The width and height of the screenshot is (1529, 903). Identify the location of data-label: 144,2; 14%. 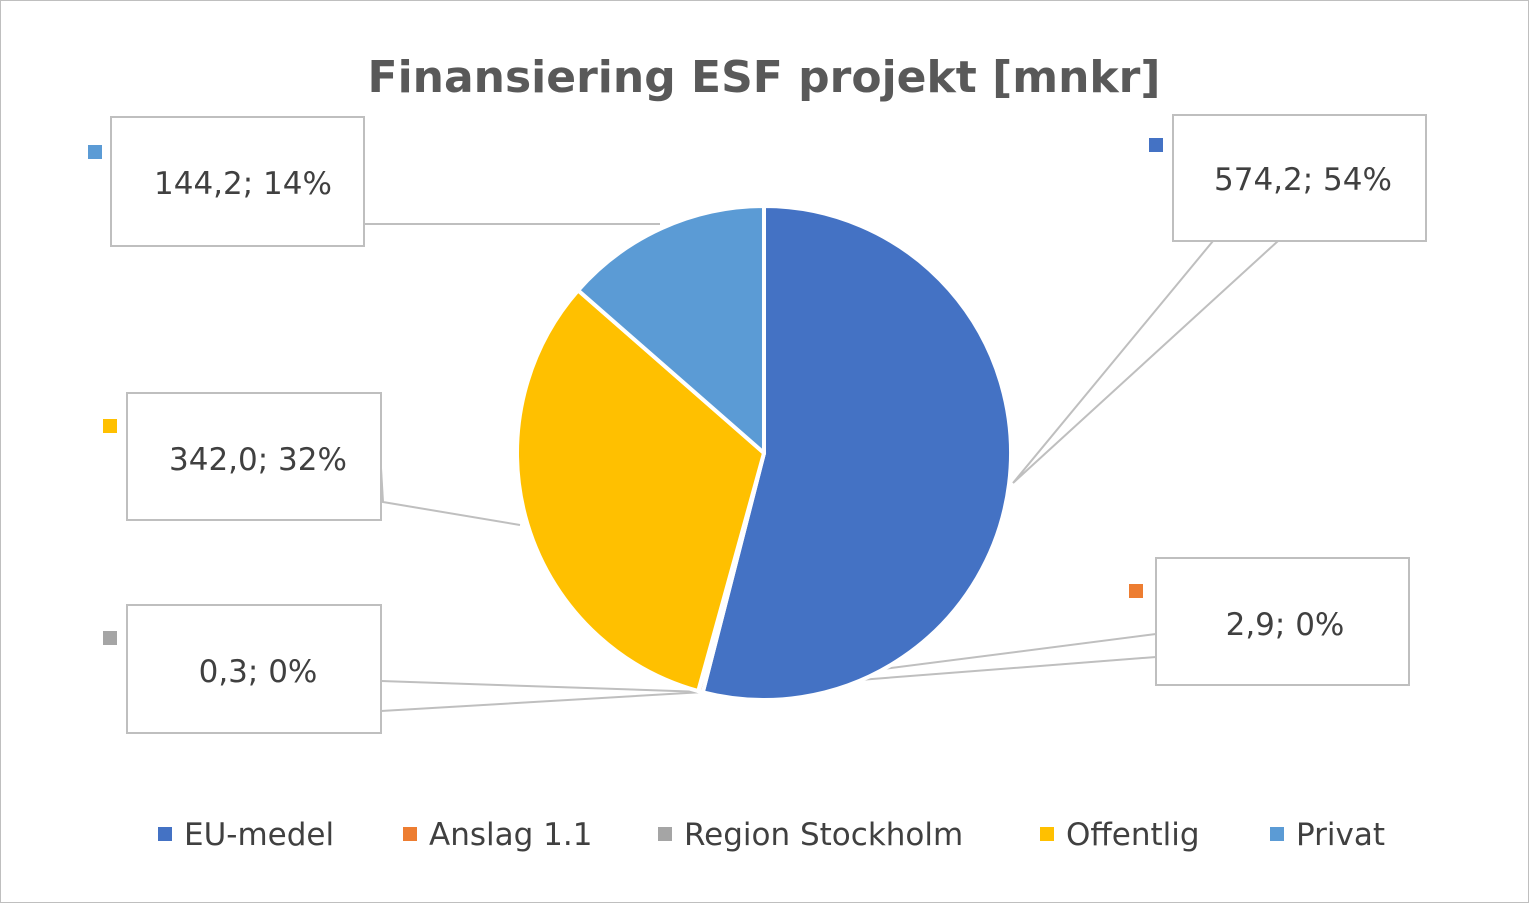
(243, 184).